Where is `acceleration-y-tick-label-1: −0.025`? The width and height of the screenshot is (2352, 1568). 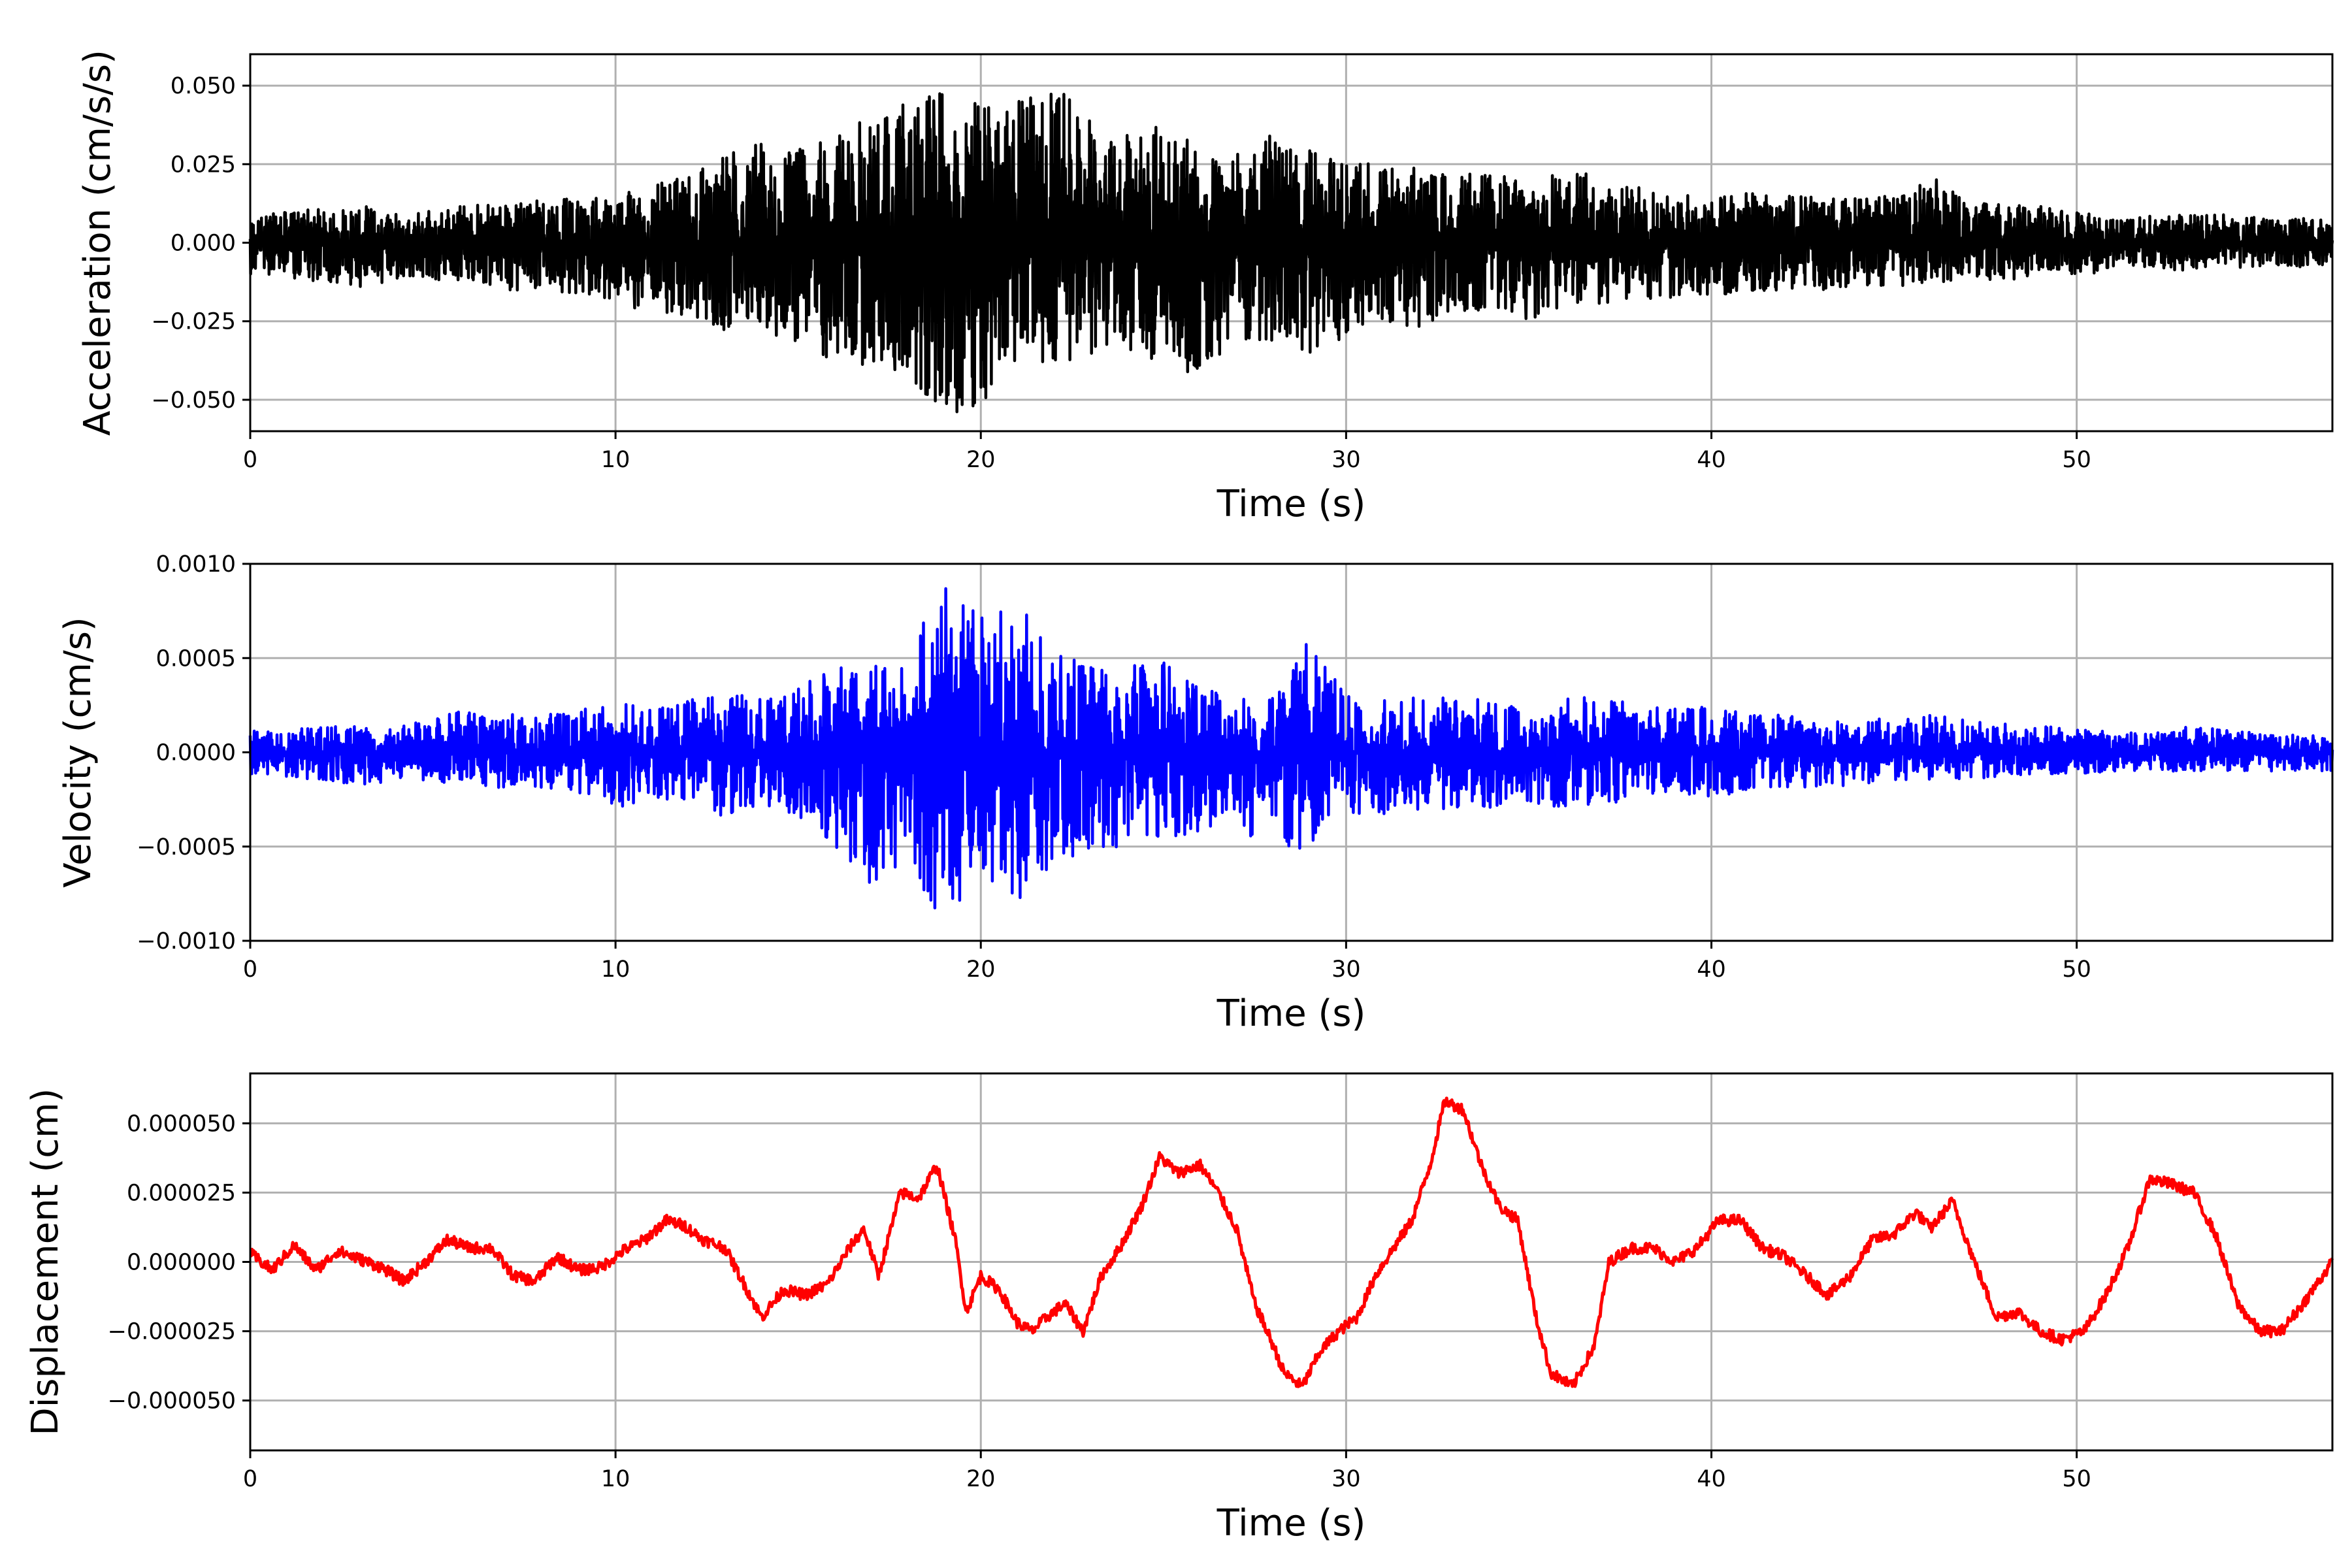
acceleration-y-tick-label-1: −0.025 is located at coordinates (193, 322).